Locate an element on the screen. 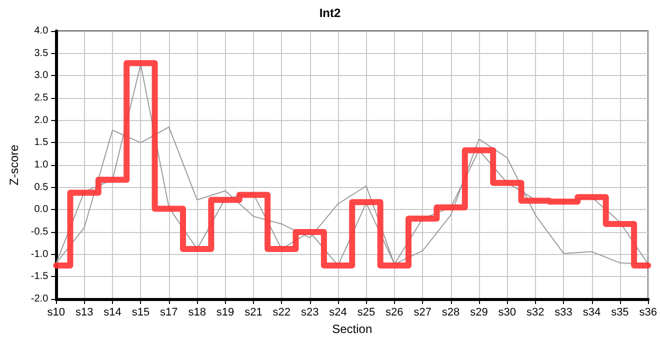 This screenshot has height=360, width=660. x-tick-label: s30 is located at coordinates (507, 312).